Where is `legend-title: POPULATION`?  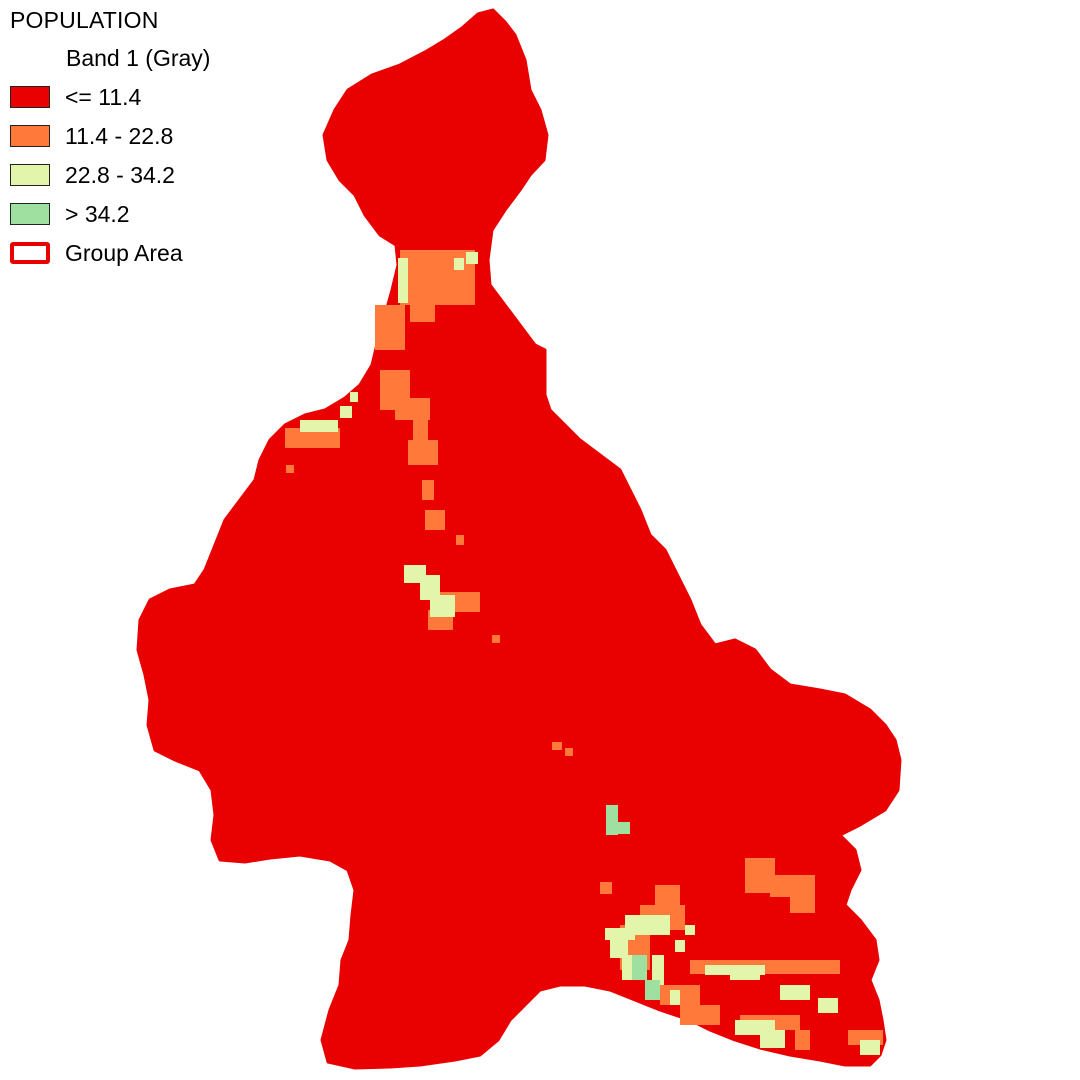
legend-title: POPULATION is located at coordinates (84, 20).